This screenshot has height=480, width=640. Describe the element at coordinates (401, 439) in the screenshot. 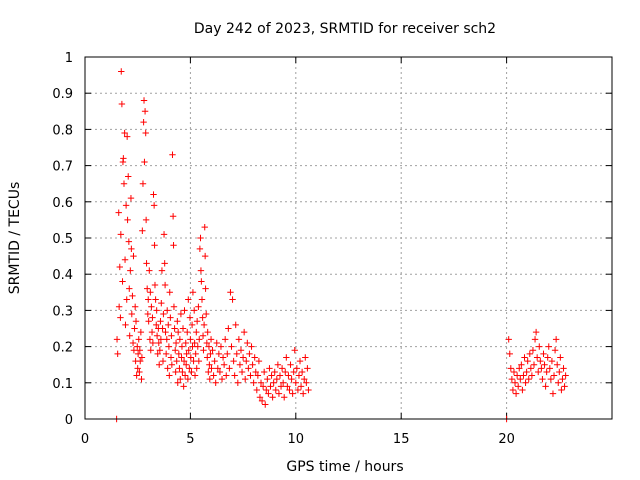

I see `x-tick-label: 15` at that location.